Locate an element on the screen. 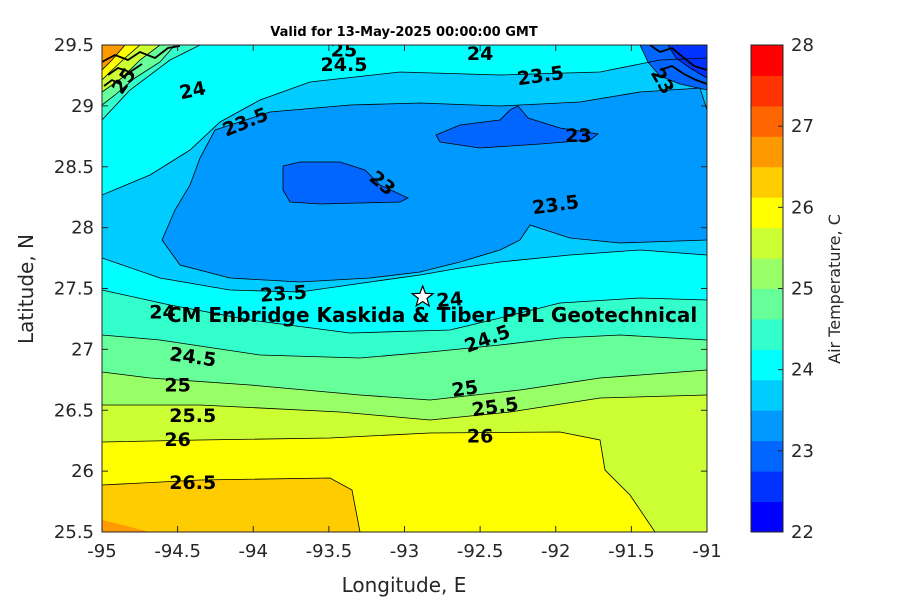 The width and height of the screenshot is (900, 600). band-orange-light is located at coordinates (231, 505).